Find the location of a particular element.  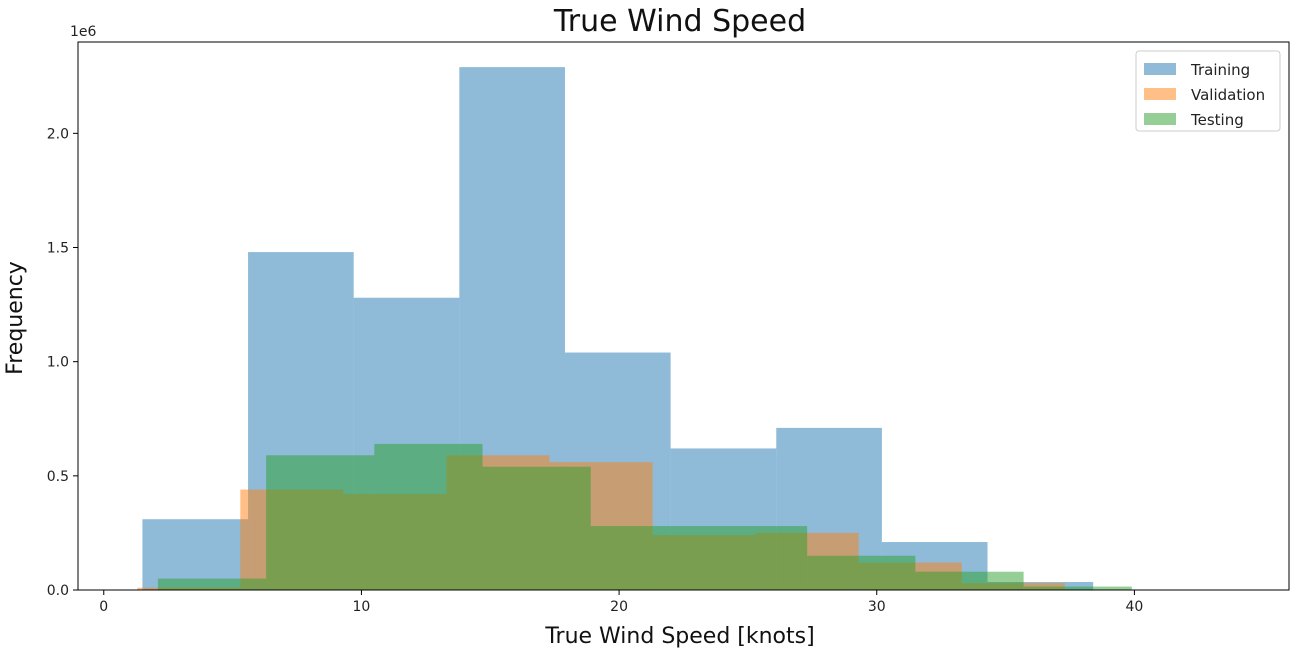

x-tick-label: 40 is located at coordinates (1134, 607).